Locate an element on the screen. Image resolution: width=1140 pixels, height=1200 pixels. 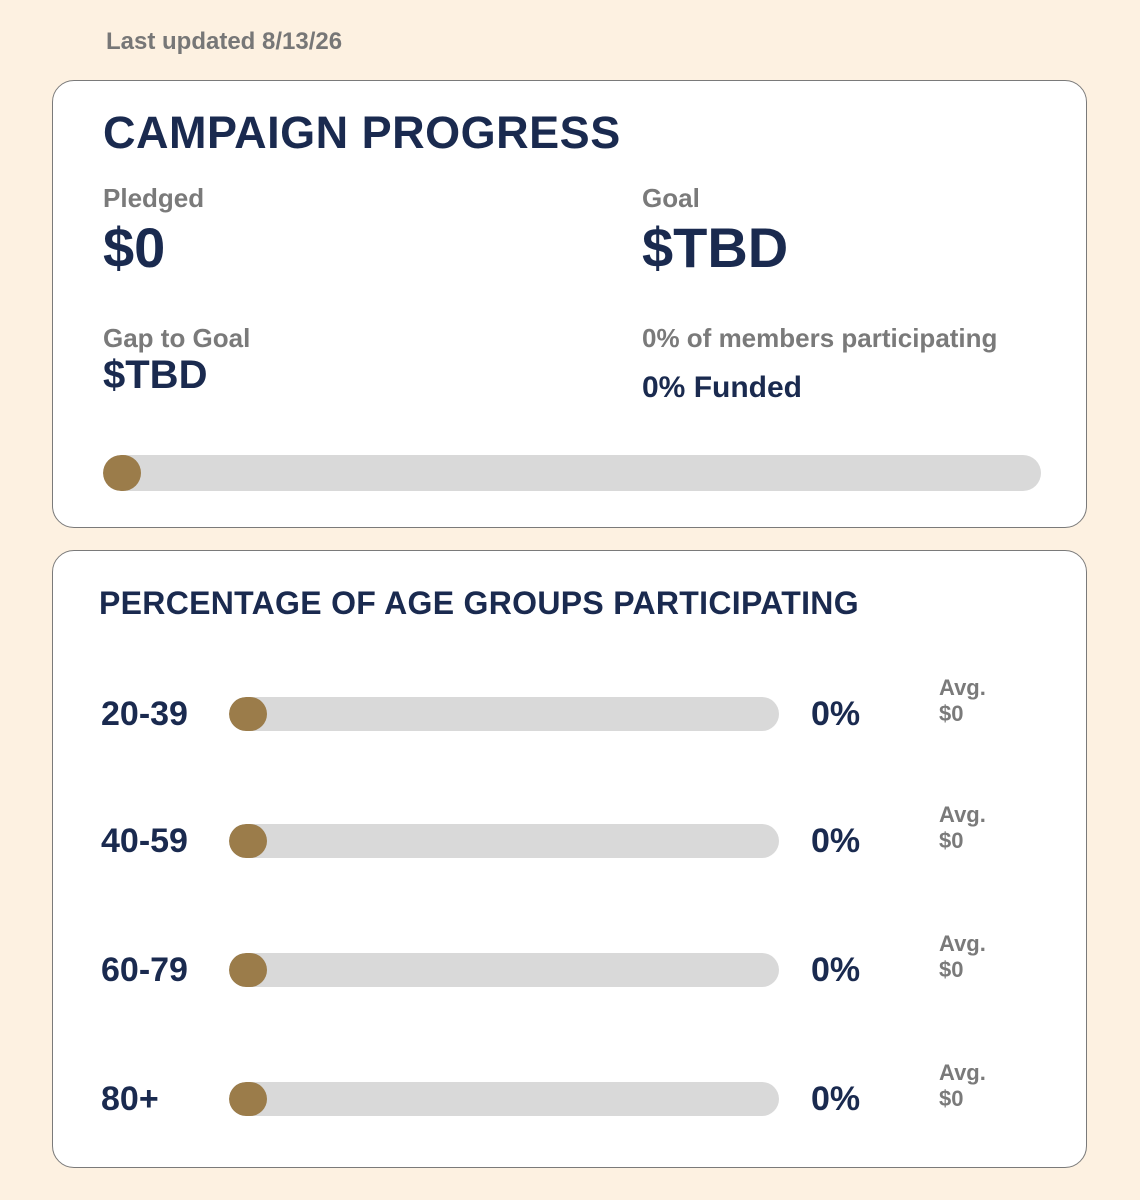
participation-text: 0% of members participating is located at coordinates (820, 338).